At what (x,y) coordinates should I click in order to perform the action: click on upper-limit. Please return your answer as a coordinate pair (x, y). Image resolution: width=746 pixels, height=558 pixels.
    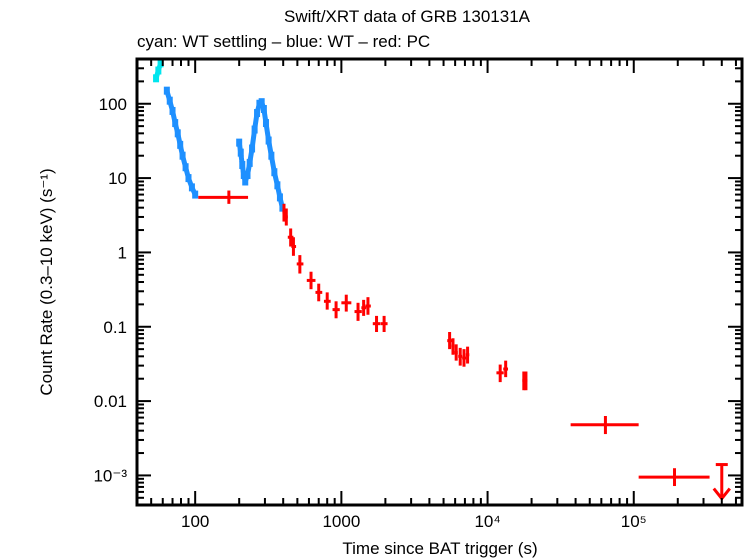
    Looking at the image, I should click on (721, 482).